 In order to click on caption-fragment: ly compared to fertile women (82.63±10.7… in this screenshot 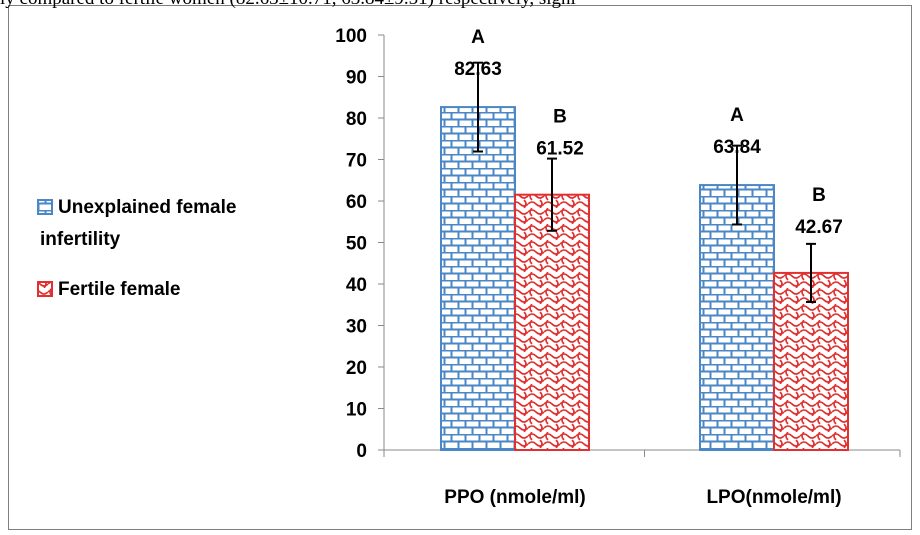, I will do `click(288, 5)`.